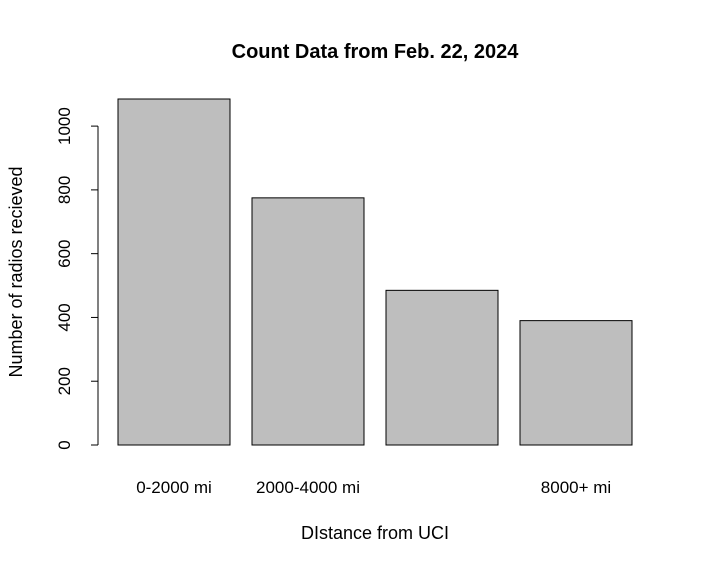  I want to click on y-tick-label: 800, so click(64, 190).